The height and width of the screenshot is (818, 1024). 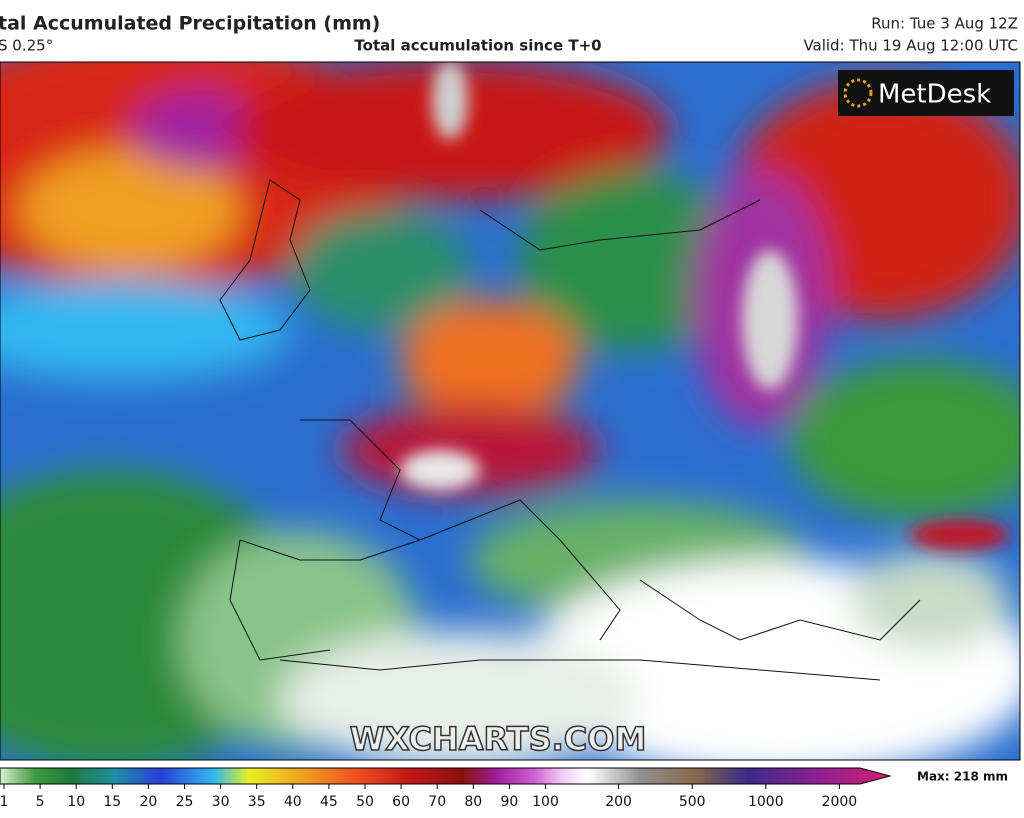 What do you see at coordinates (437, 802) in the screenshot?
I see `colorbar-label: 70` at bounding box center [437, 802].